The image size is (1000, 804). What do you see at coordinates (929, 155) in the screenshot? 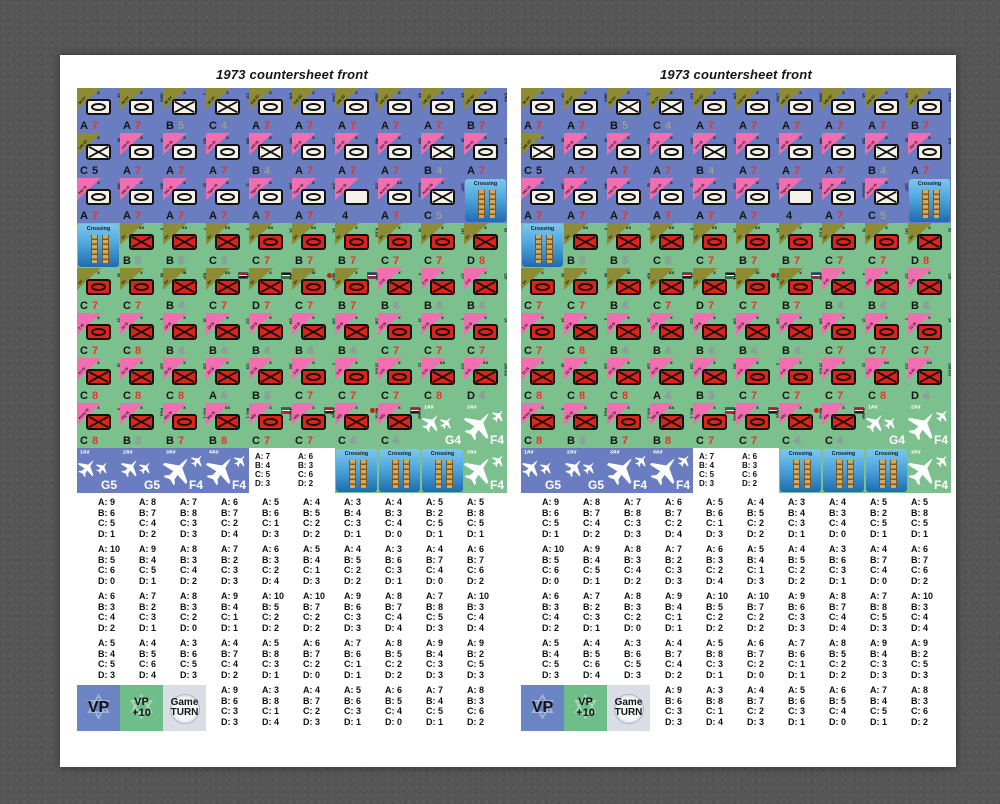
I see `unit-counter: 252 IS x 875 A 7` at bounding box center [929, 155].